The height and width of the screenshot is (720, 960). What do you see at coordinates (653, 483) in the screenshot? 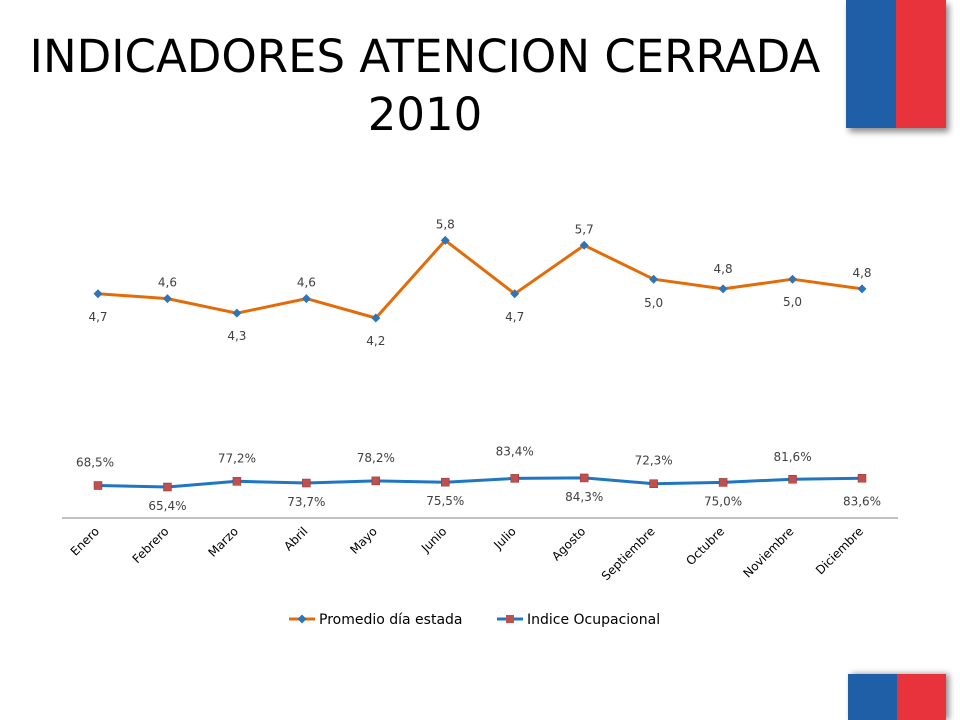
I see `data-point-ocupacional-septiembre` at bounding box center [653, 483].